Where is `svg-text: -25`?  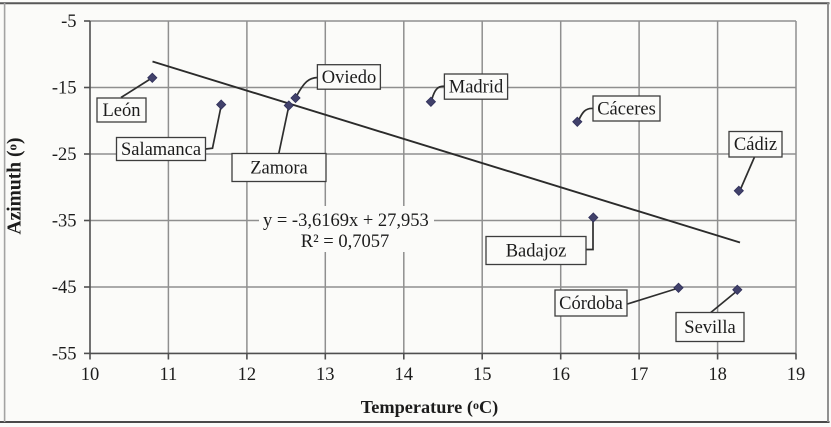
svg-text: -25 is located at coordinates (64, 155).